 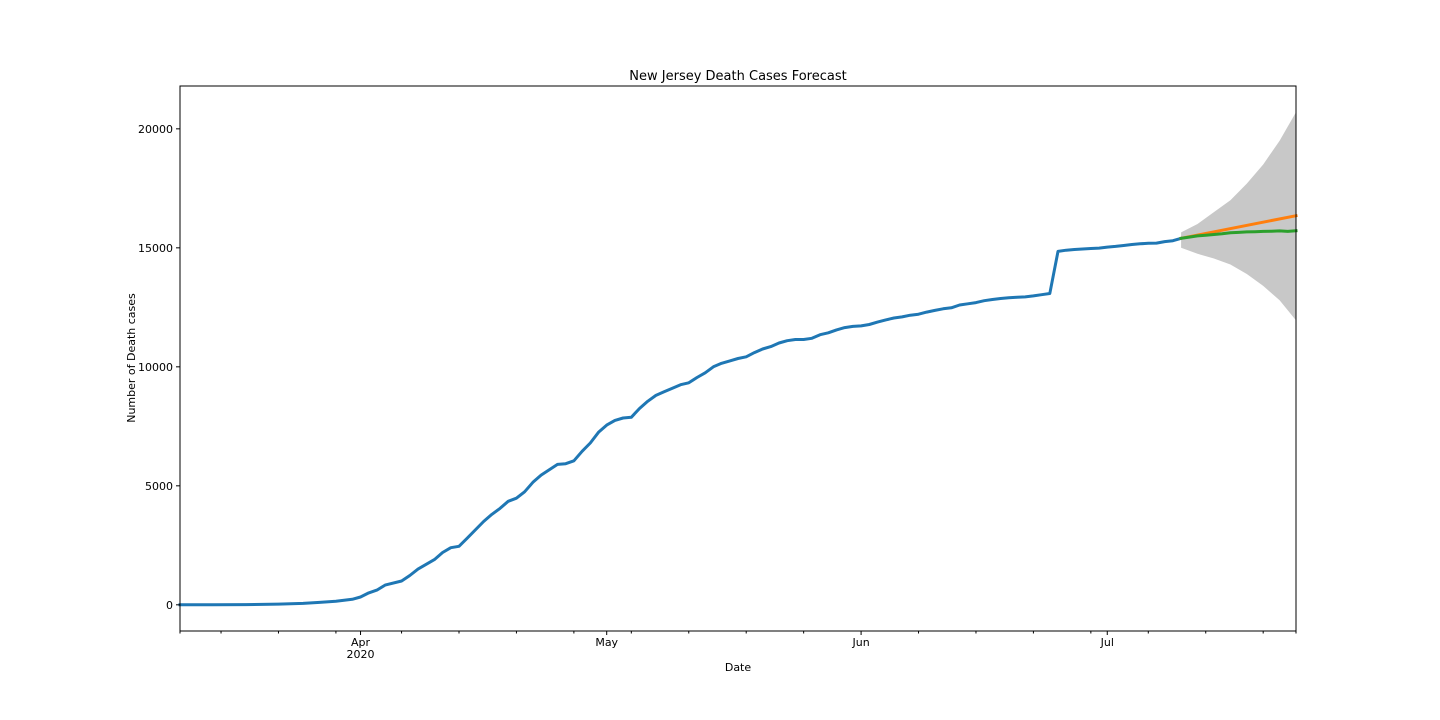 What do you see at coordinates (155, 248) in the screenshot?
I see `y-tick-label: 15000` at bounding box center [155, 248].